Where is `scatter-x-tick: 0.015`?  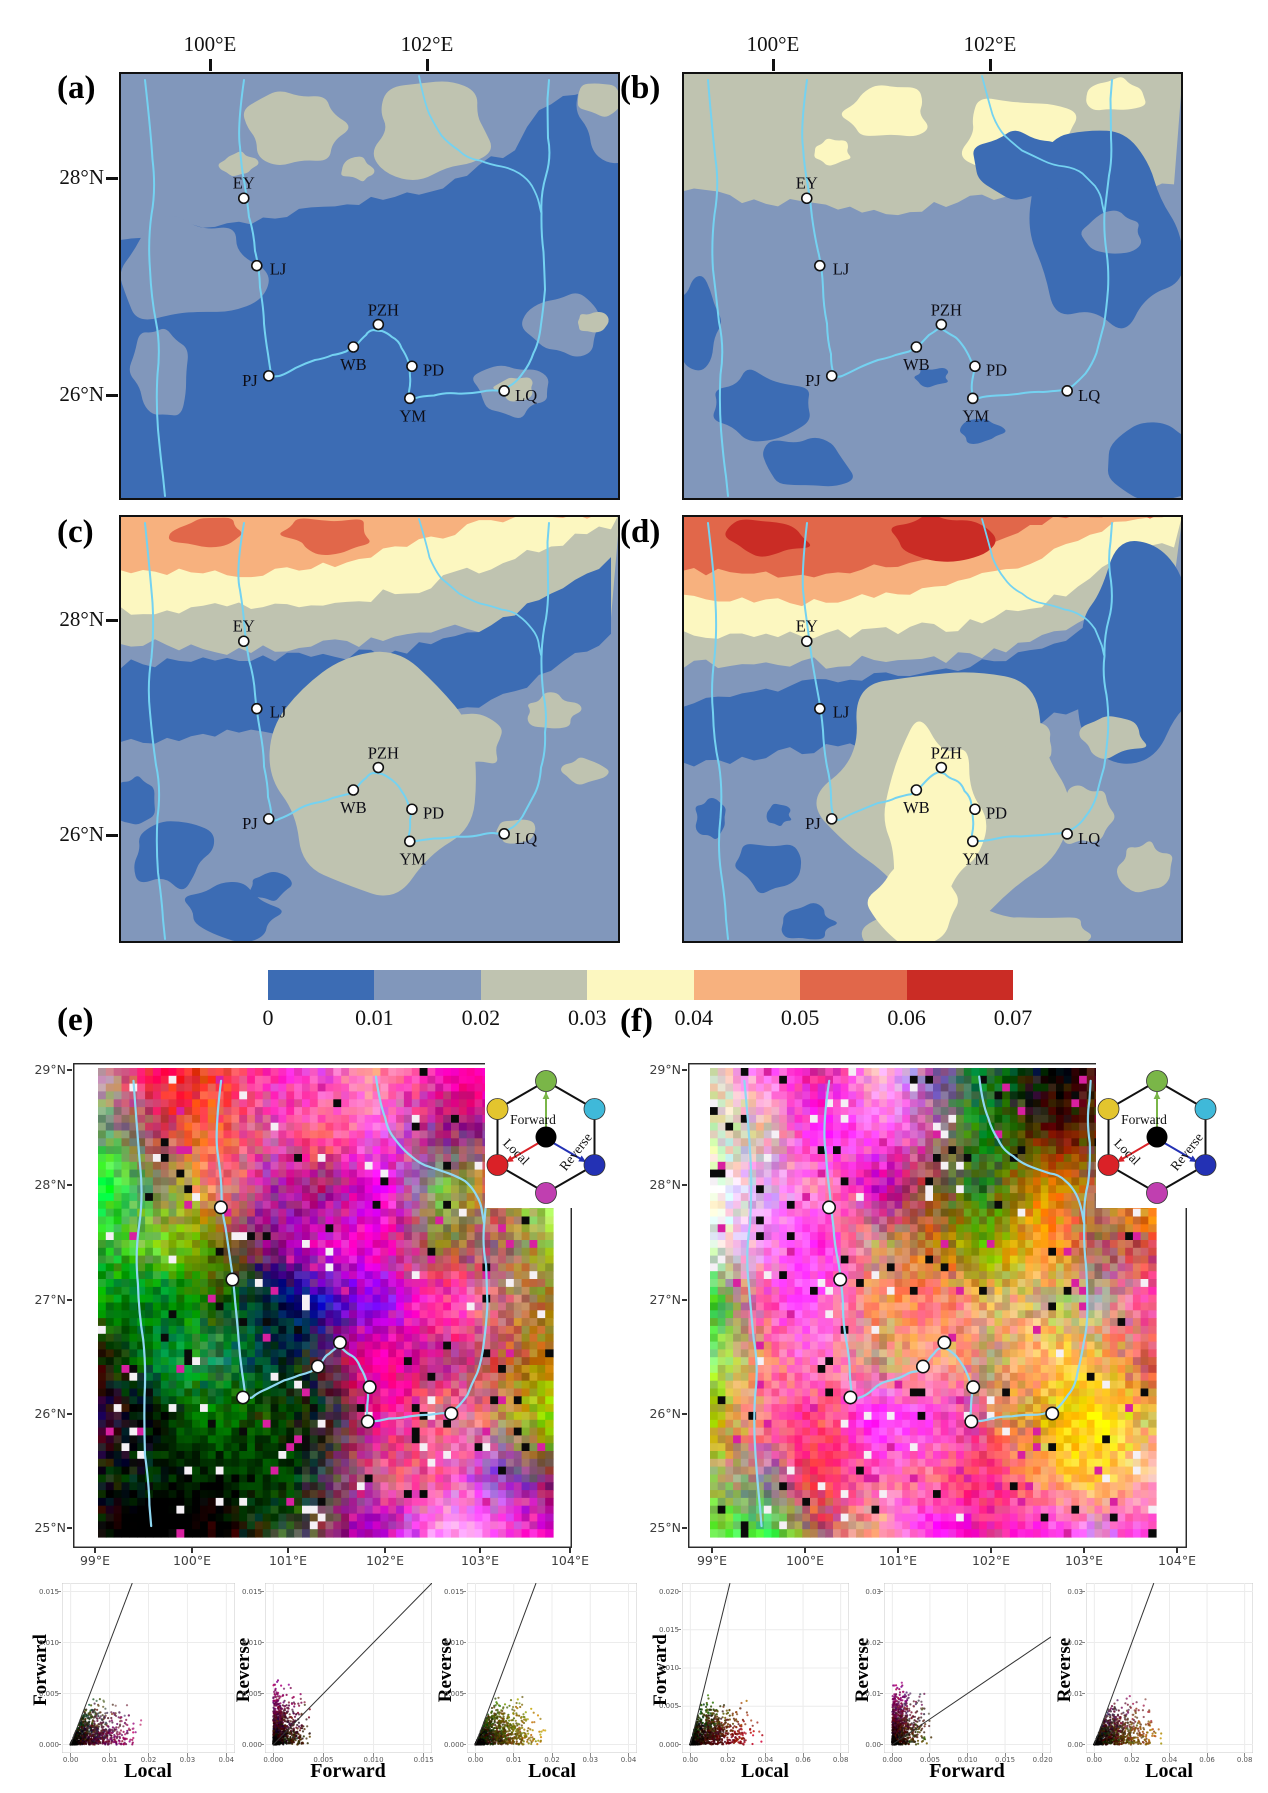 scatter-x-tick: 0.015 is located at coordinates (1005, 1760).